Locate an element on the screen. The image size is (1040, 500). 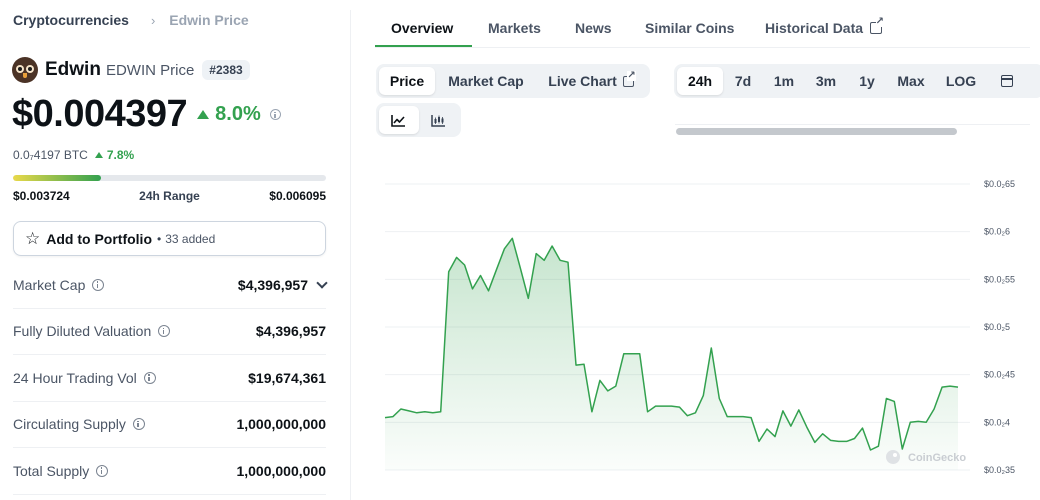
coin-header: Edwin EDWIN Price #2383 is located at coordinates (131, 70).